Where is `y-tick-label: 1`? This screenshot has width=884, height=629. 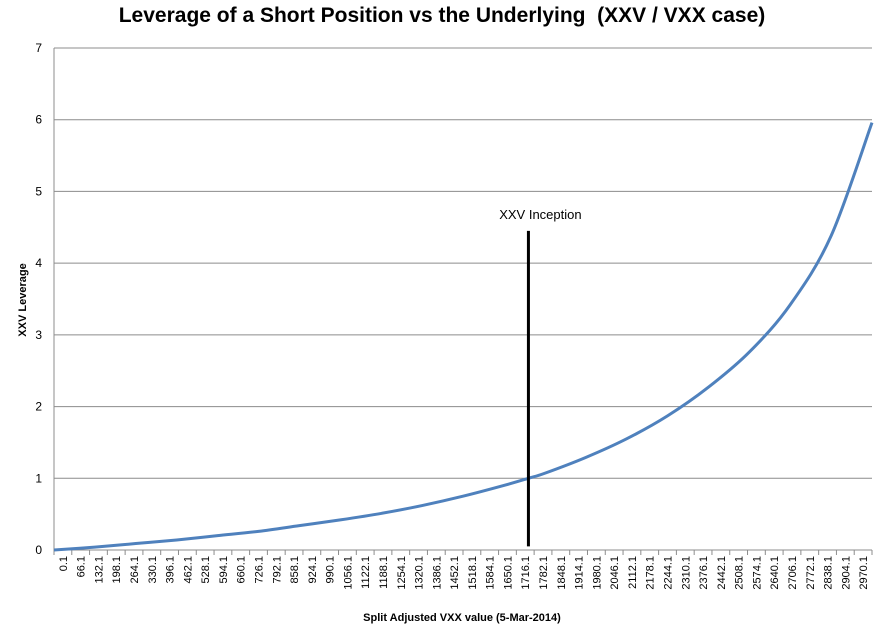 y-tick-label: 1 is located at coordinates (38, 478).